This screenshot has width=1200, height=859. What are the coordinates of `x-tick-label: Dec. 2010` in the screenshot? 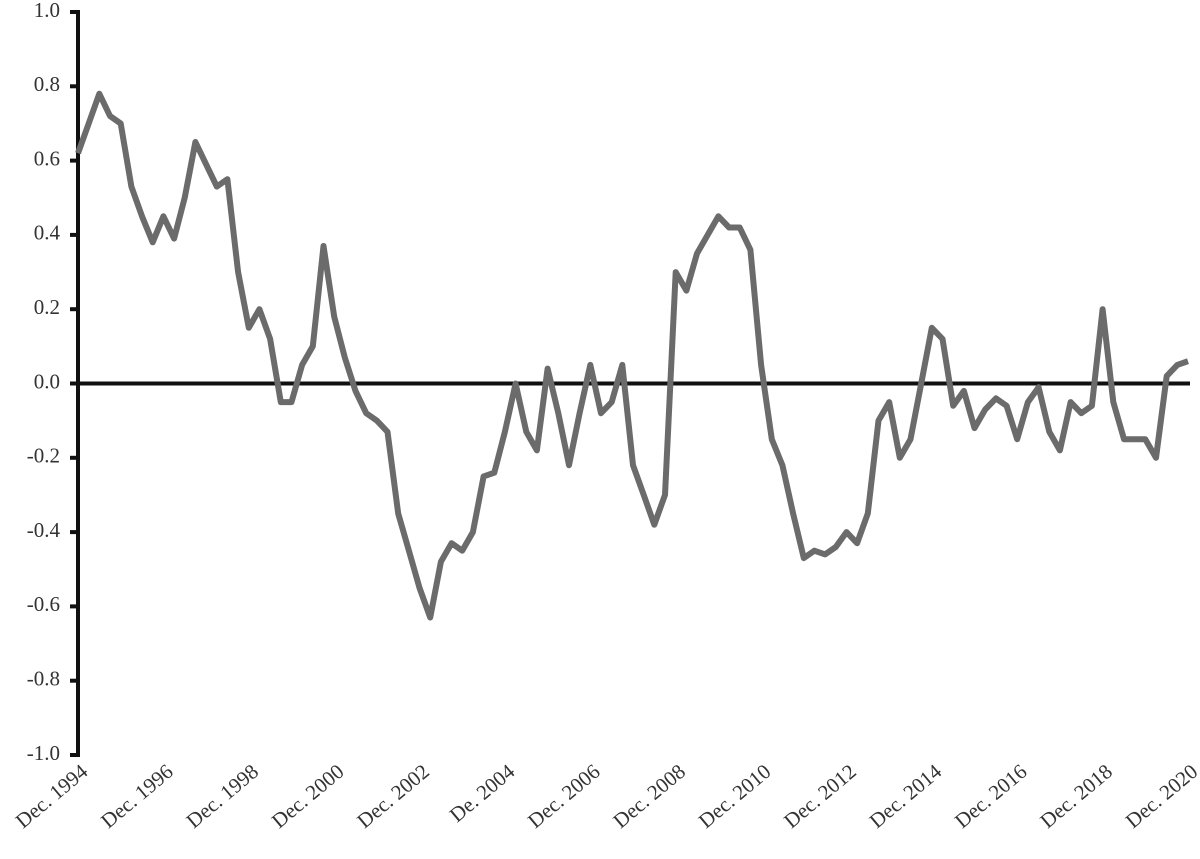 It's located at (735, 796).